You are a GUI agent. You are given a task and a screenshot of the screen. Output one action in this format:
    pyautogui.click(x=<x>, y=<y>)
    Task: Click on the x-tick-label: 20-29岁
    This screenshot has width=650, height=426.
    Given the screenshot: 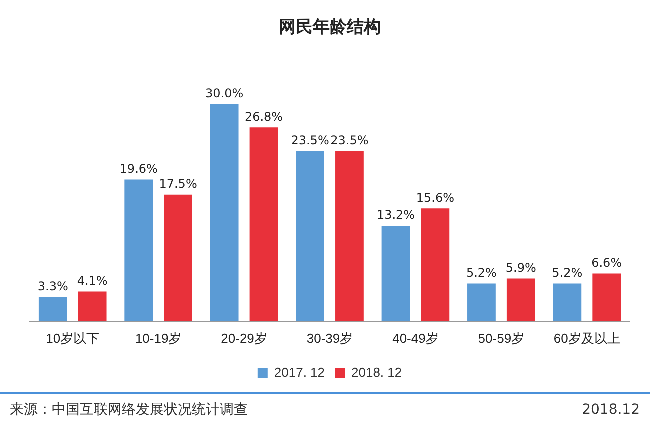 What is the action you would take?
    pyautogui.click(x=244, y=338)
    